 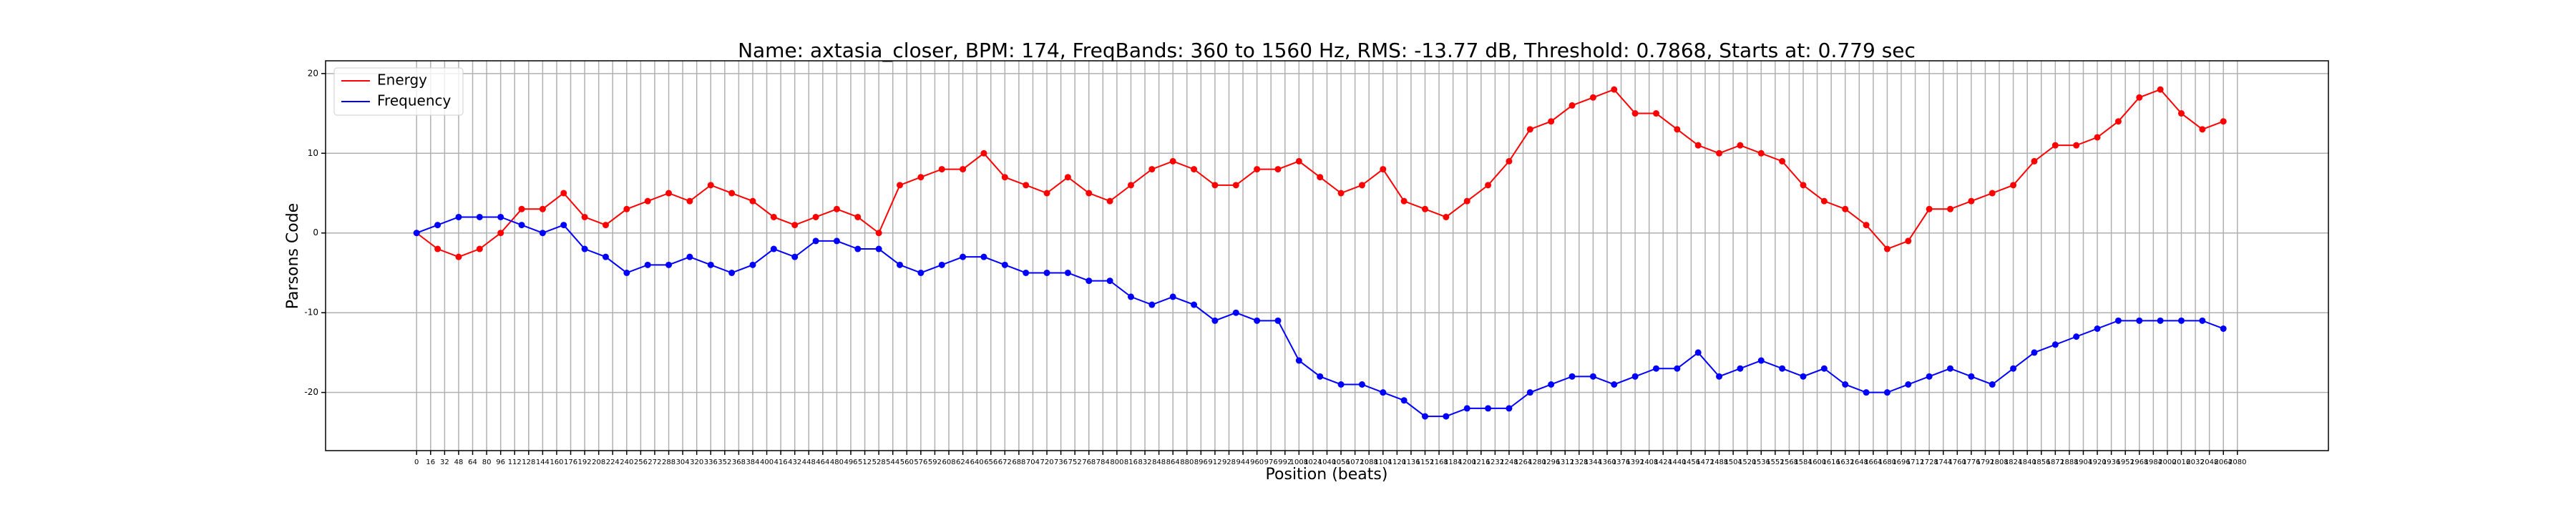 I want to click on x-axis-label: Position (beats), so click(x=1327, y=475).